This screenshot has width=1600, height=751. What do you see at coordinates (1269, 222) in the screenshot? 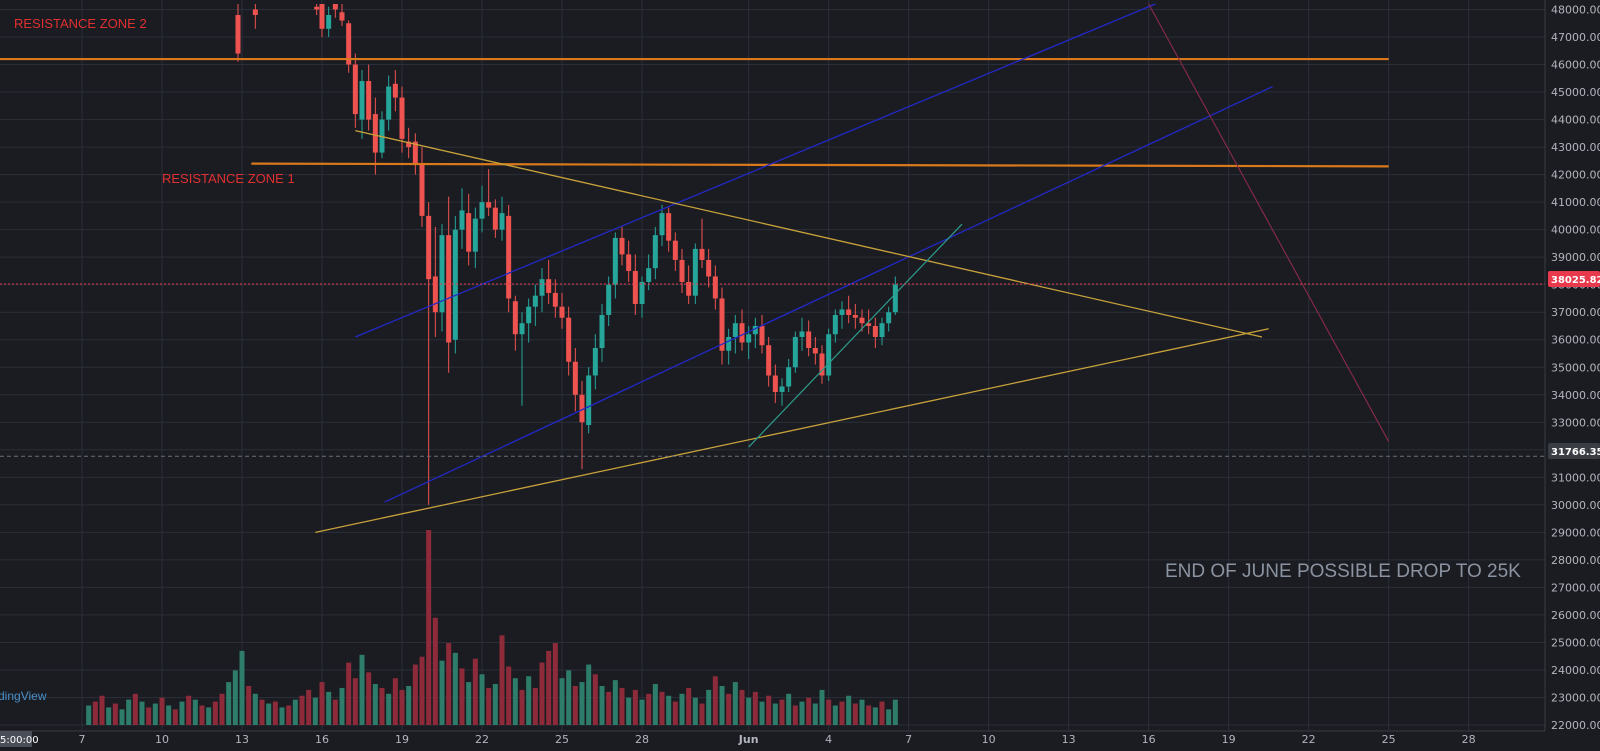
I see `far-trend-line` at bounding box center [1269, 222].